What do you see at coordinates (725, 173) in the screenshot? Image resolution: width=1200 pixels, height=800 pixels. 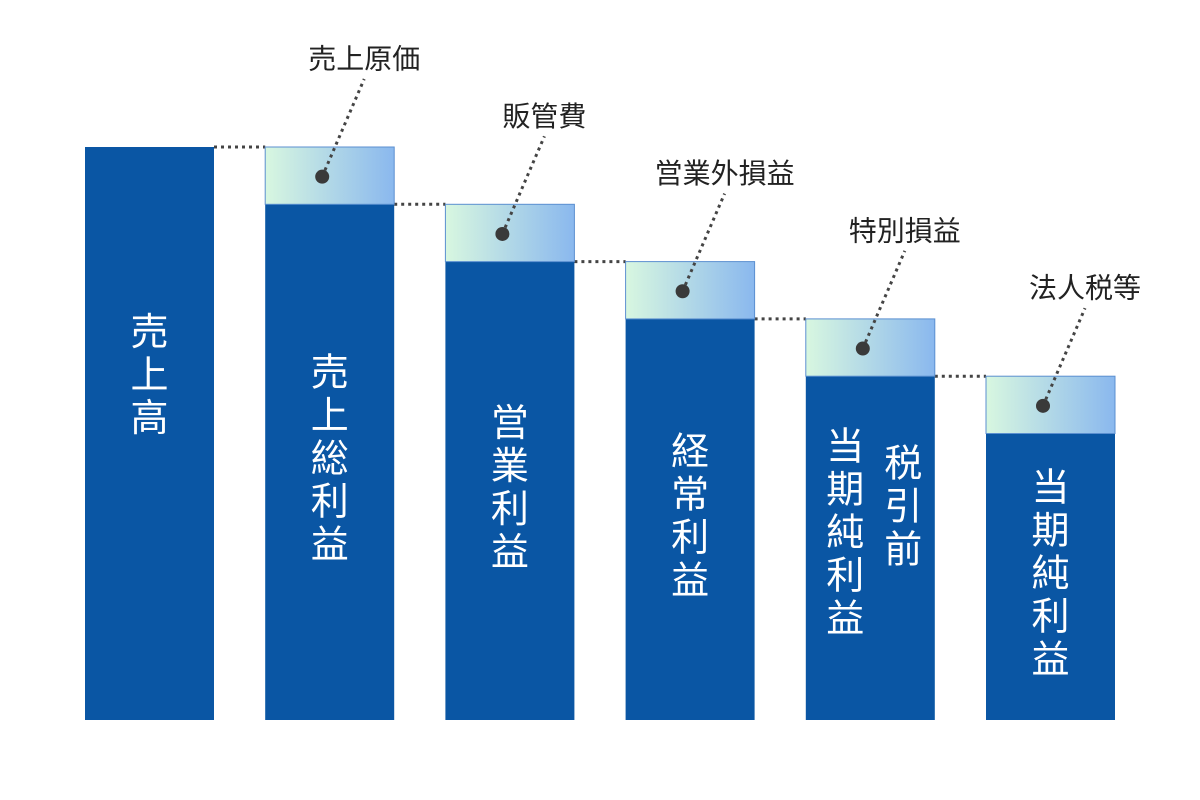 I see `callout-label: 営業外損益` at bounding box center [725, 173].